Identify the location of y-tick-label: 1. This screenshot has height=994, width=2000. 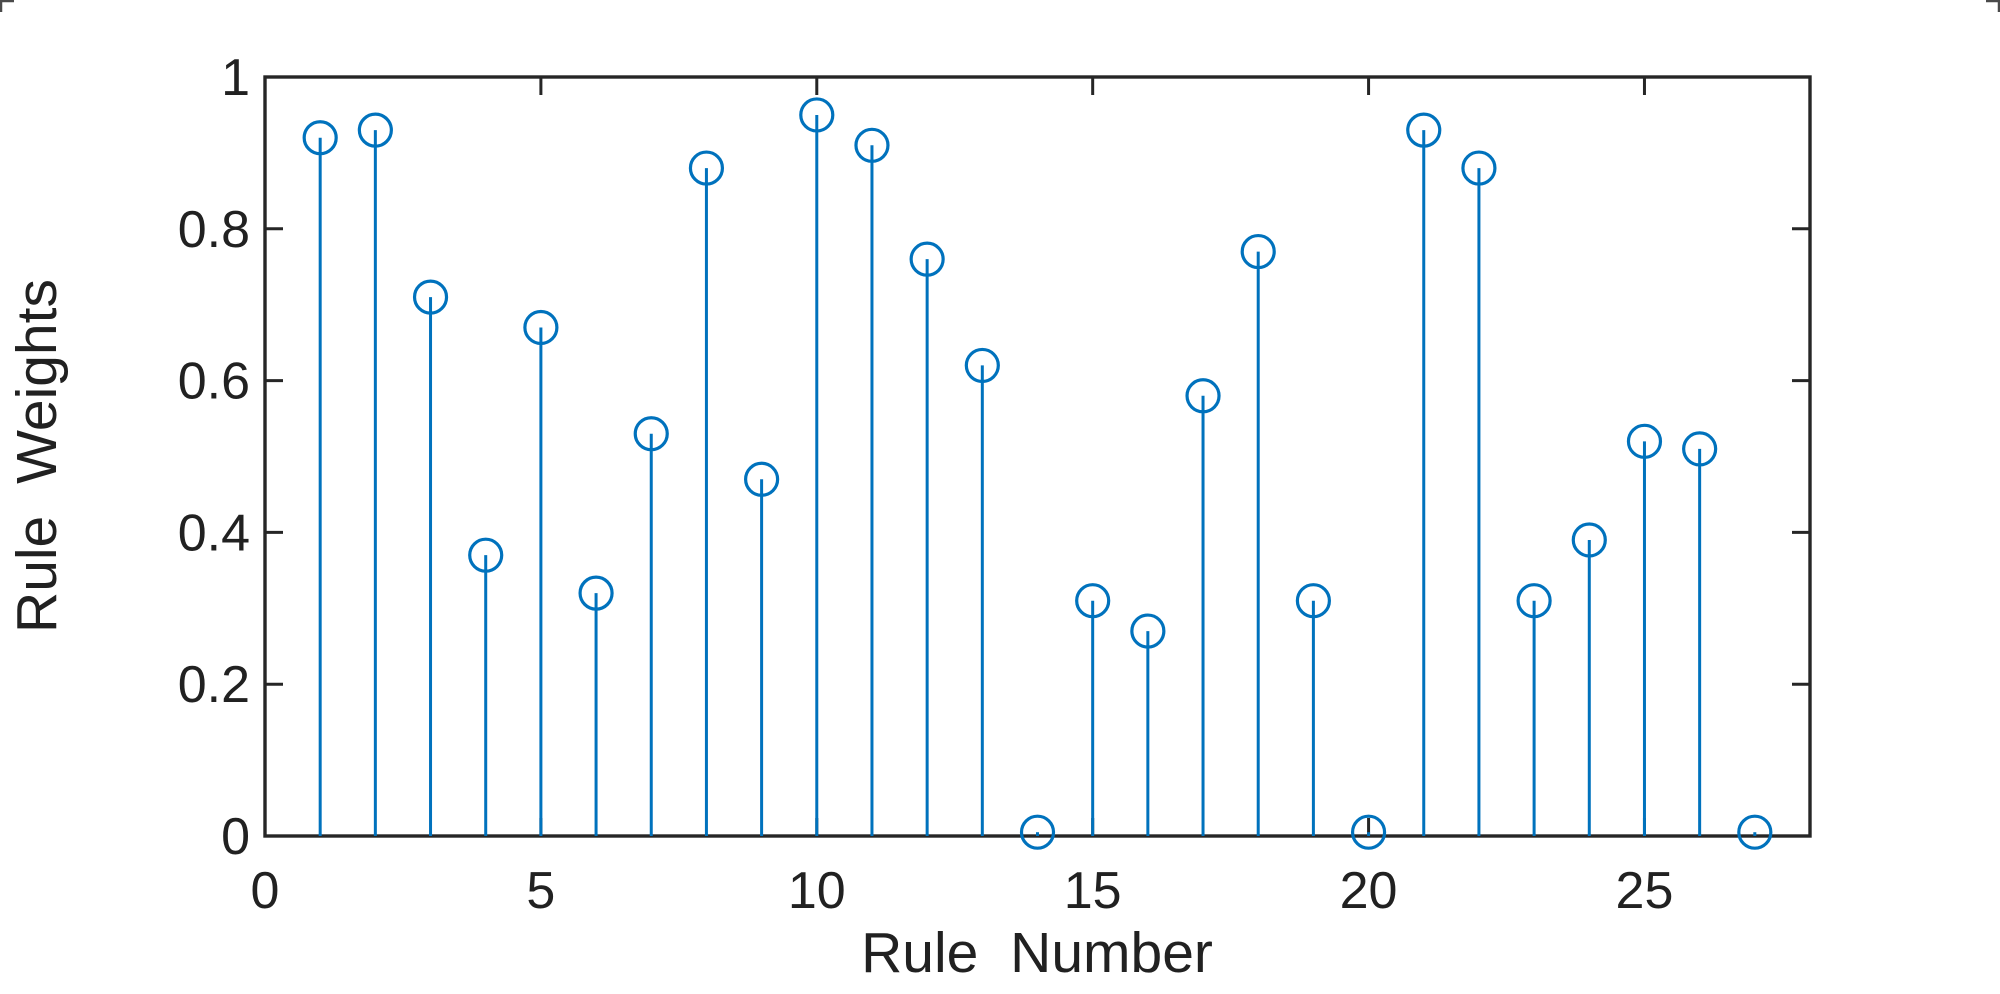
(235, 78).